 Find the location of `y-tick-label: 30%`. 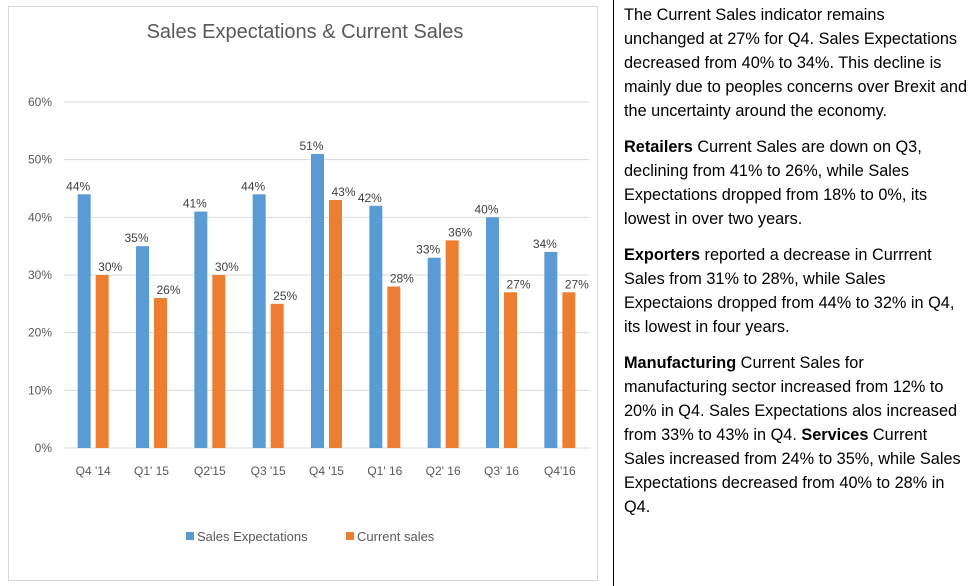

y-tick-label: 30% is located at coordinates (40, 275).